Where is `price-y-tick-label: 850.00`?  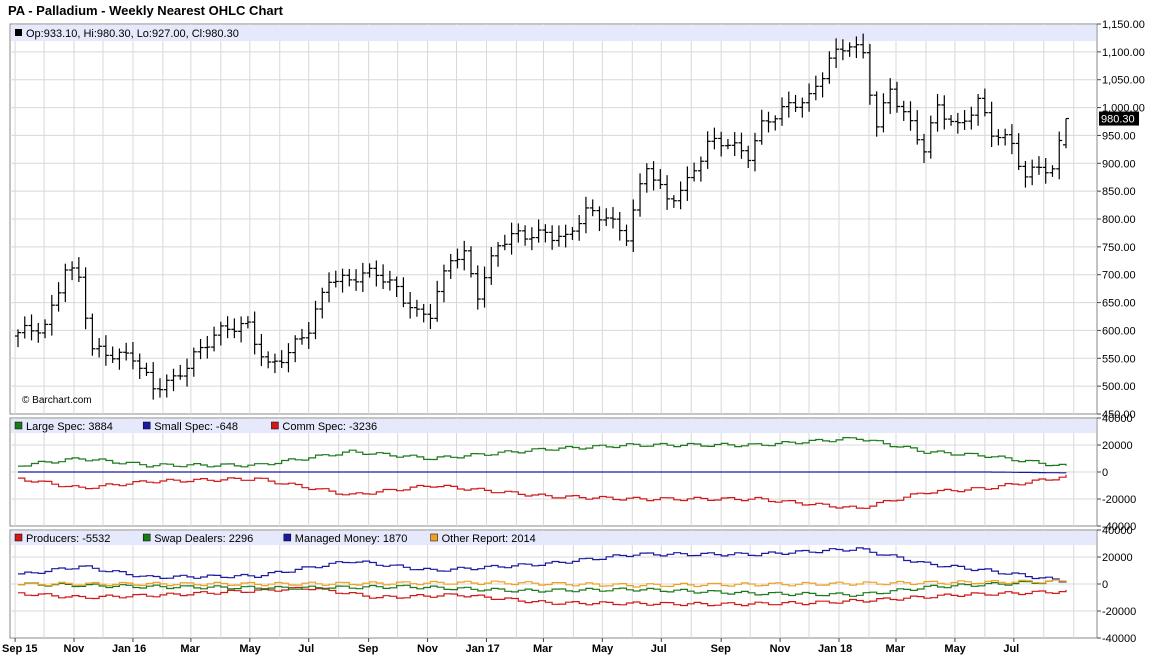
price-y-tick-label: 850.00 is located at coordinates (1119, 192).